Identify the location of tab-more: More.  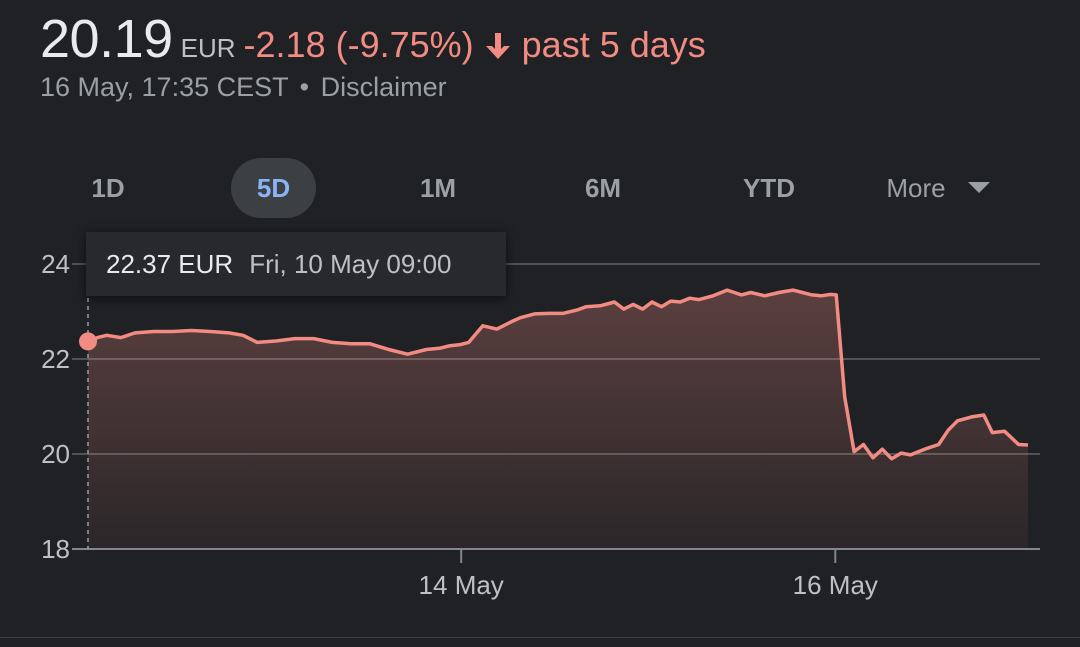
(938, 188).